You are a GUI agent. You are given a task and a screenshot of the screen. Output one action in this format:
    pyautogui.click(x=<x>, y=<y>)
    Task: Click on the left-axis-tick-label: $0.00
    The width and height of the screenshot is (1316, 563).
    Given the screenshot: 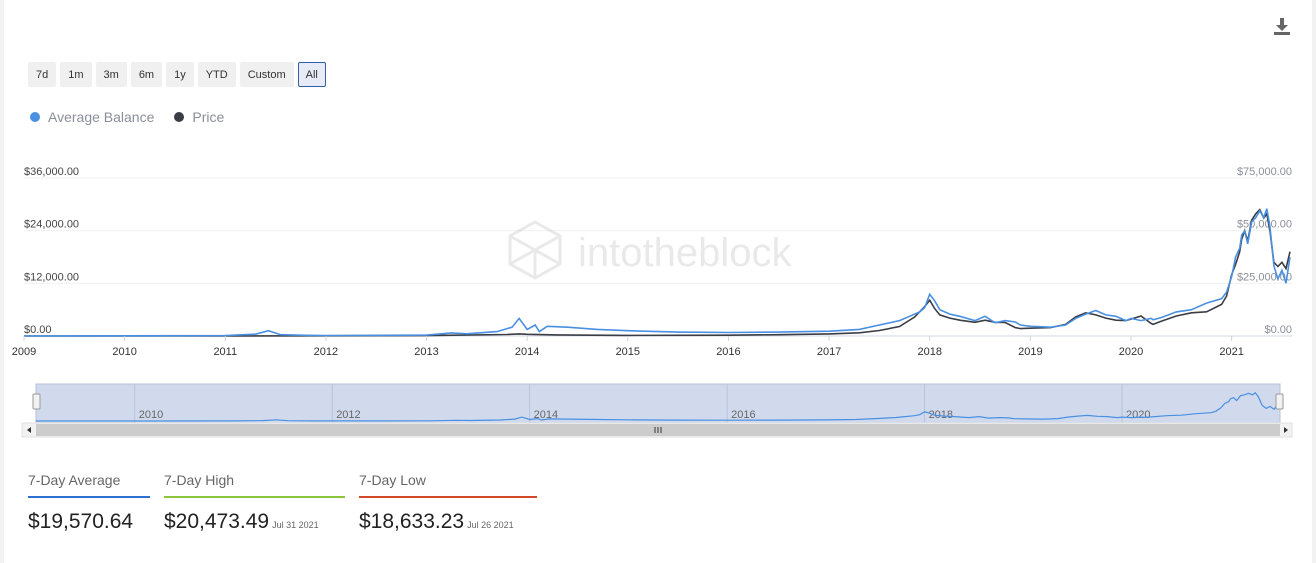 What is the action you would take?
    pyautogui.click(x=38, y=330)
    